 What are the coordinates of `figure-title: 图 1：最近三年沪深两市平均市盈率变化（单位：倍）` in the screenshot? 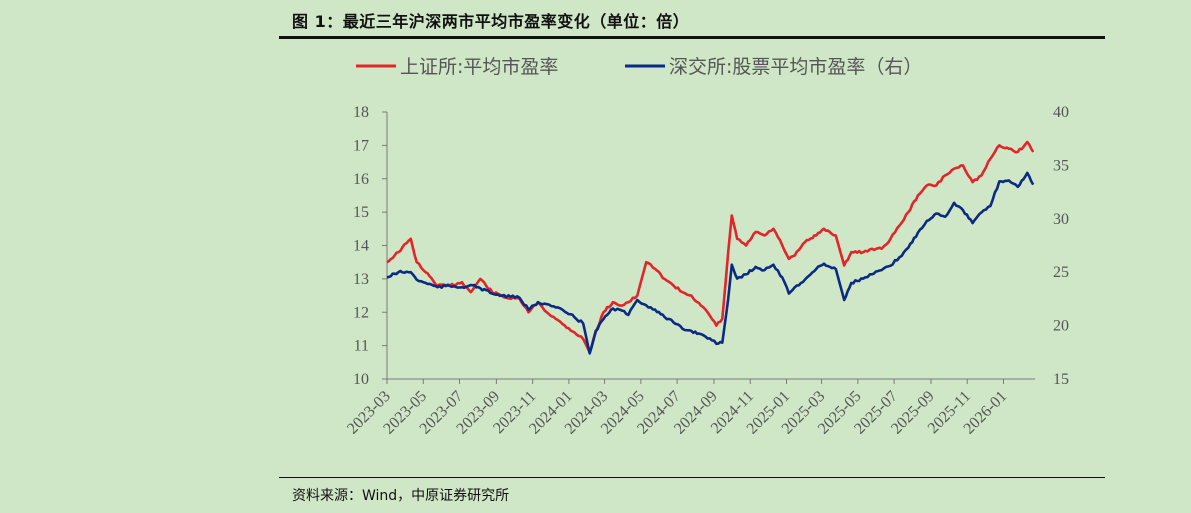 It's located at (491, 21).